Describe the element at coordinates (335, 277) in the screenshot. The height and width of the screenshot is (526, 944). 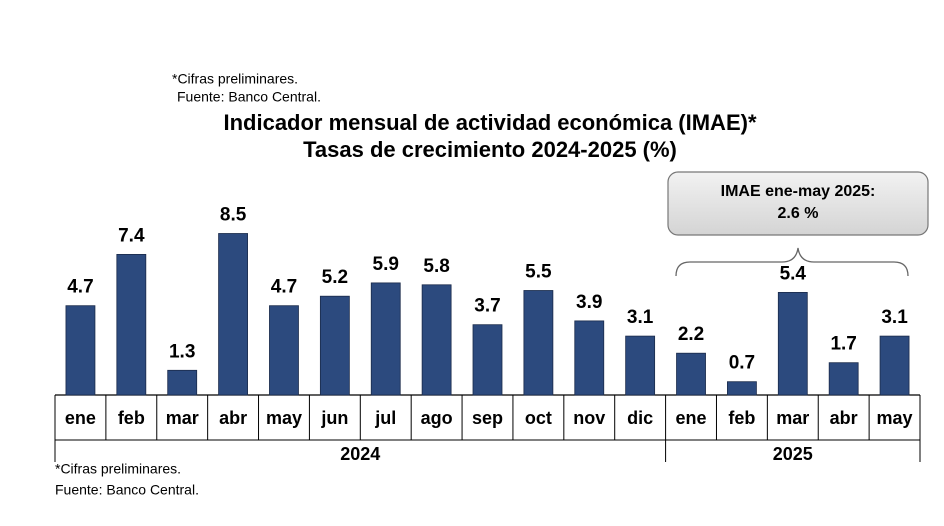
I see `value-label: 5.2` at that location.